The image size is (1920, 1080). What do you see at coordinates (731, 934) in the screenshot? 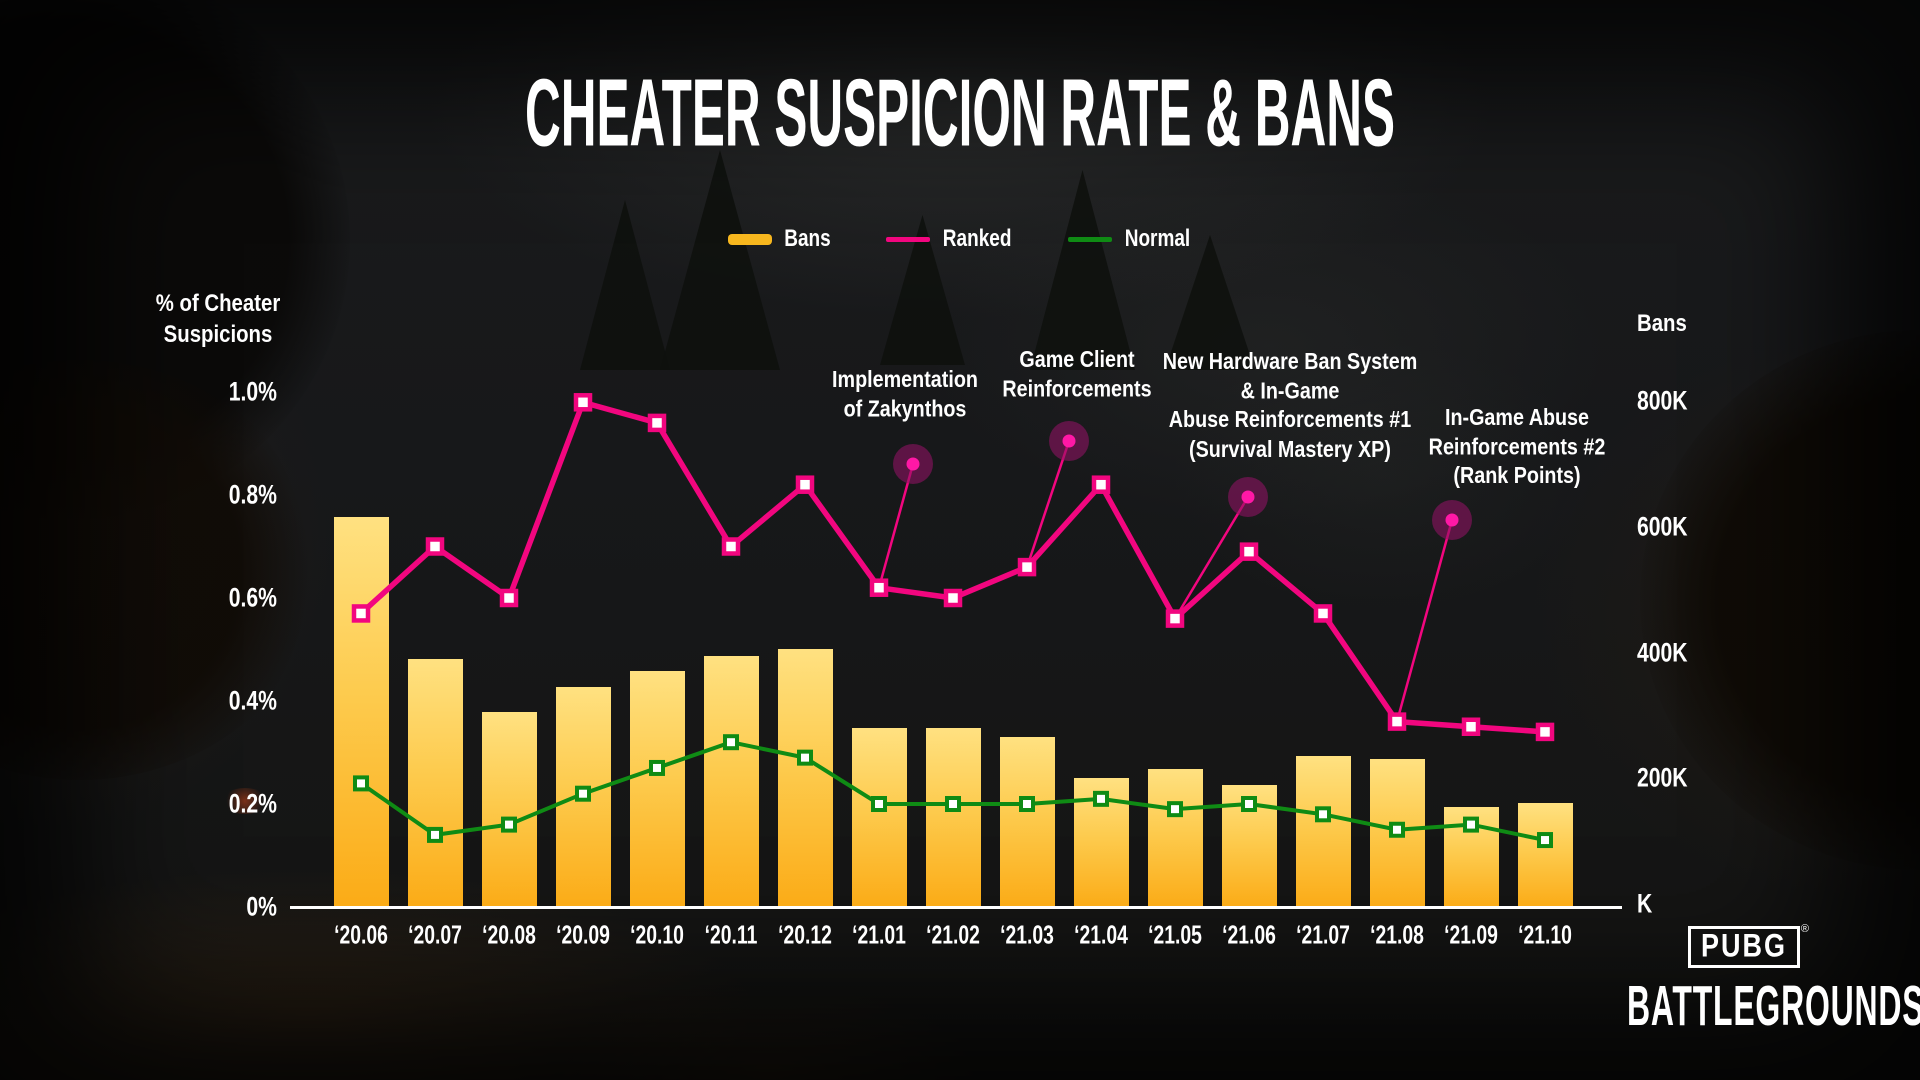
I see `month-label-‘20.11: ‘20.11` at bounding box center [731, 934].